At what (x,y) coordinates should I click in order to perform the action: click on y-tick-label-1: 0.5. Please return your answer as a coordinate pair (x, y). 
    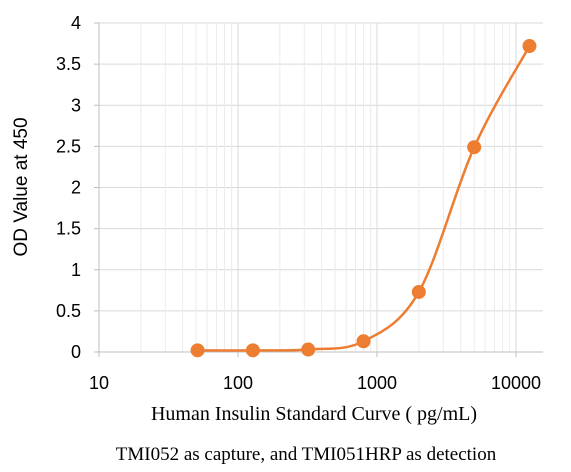
    Looking at the image, I should click on (68, 311).